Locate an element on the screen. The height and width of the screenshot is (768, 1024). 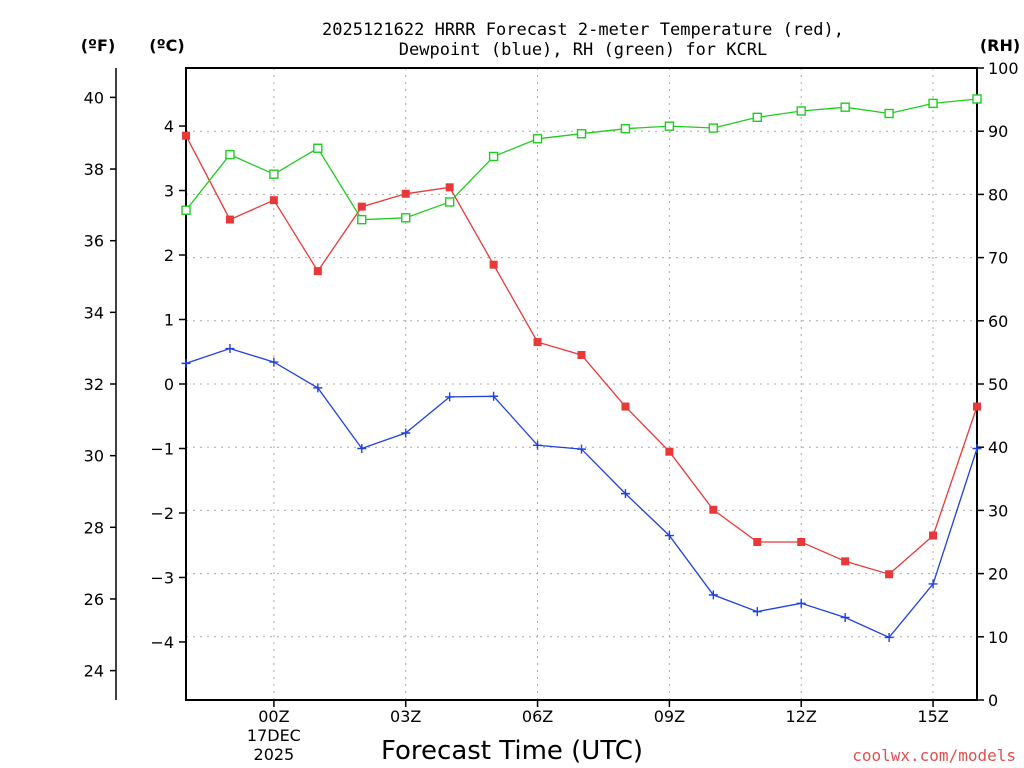
unit-label-rh: (RH) is located at coordinates (1000, 45).